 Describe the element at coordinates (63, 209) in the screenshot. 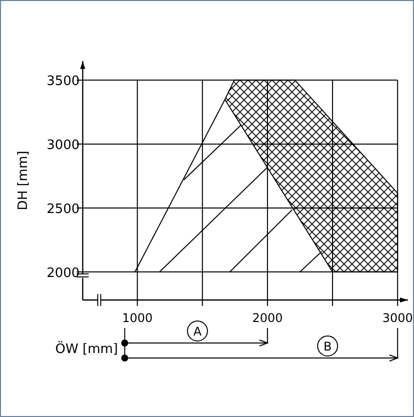

I see `y-tick-label: 2500` at that location.